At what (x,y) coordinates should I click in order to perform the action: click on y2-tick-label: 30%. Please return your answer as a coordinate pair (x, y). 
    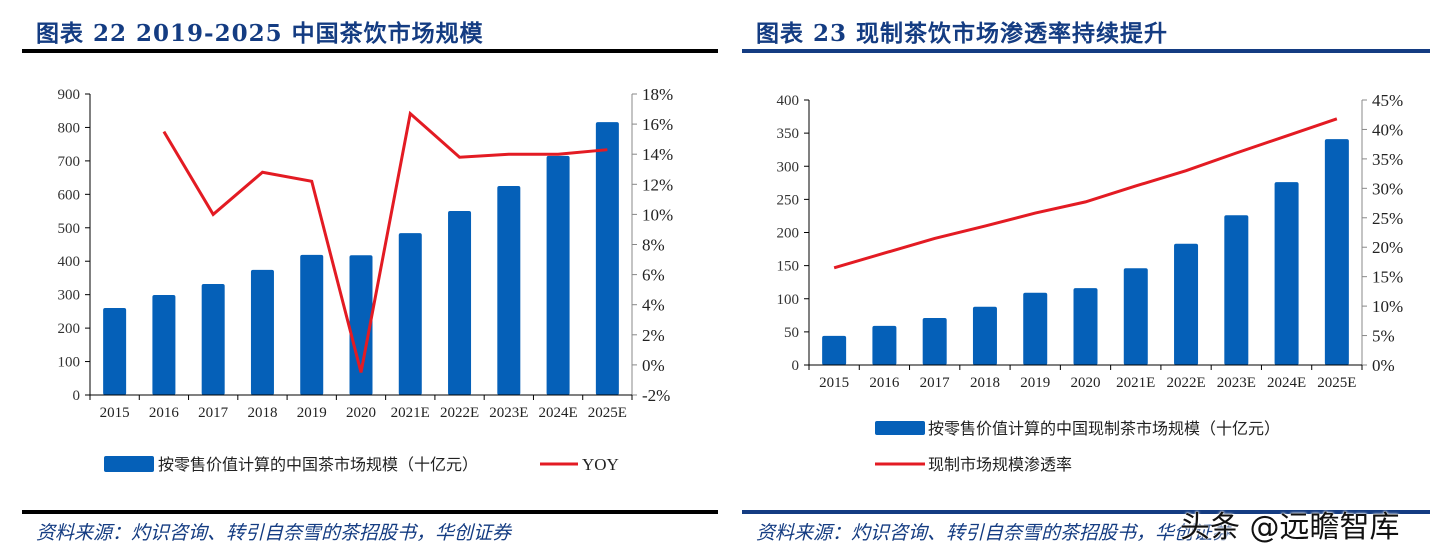
    Looking at the image, I should click on (1387, 188).